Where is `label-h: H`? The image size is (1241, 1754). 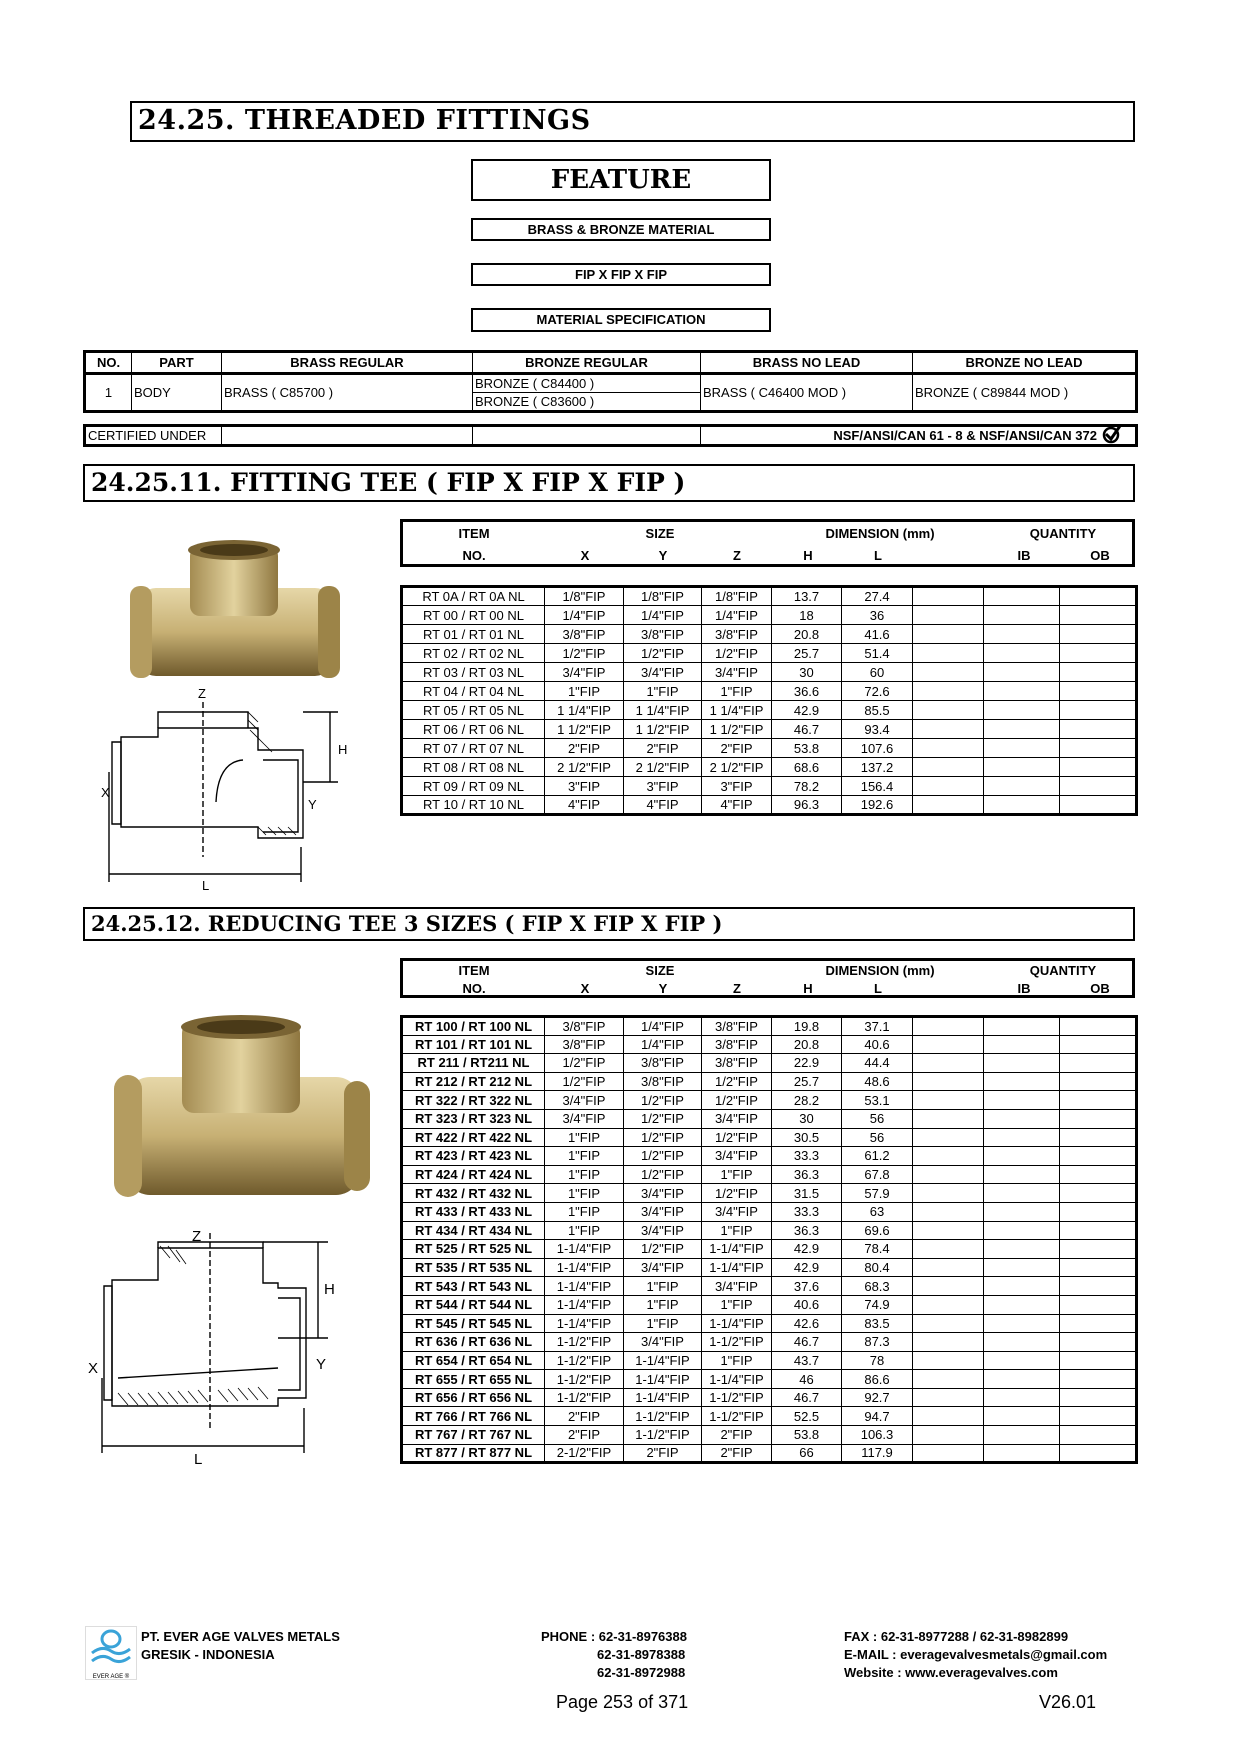
label-h: H is located at coordinates (342, 749).